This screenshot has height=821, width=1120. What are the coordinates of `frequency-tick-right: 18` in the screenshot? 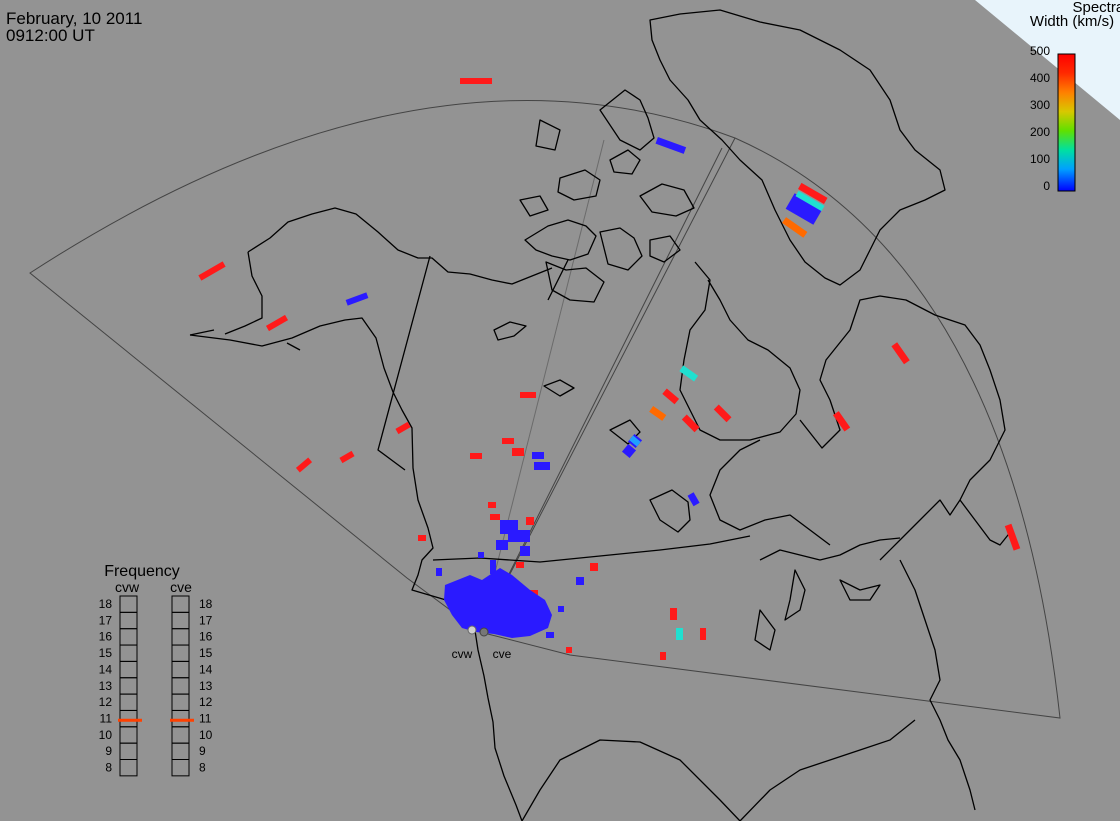 It's located at (206, 604).